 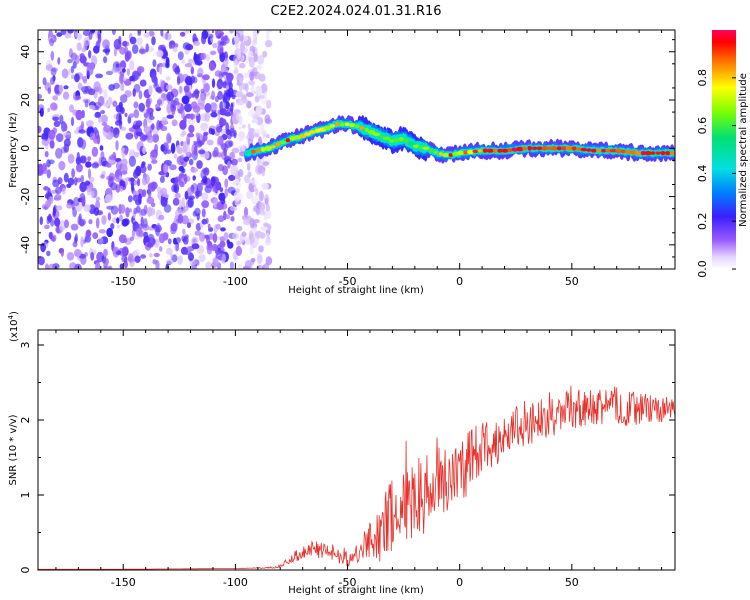 I want to click on x-tick-label: -150, so click(x=123, y=582).